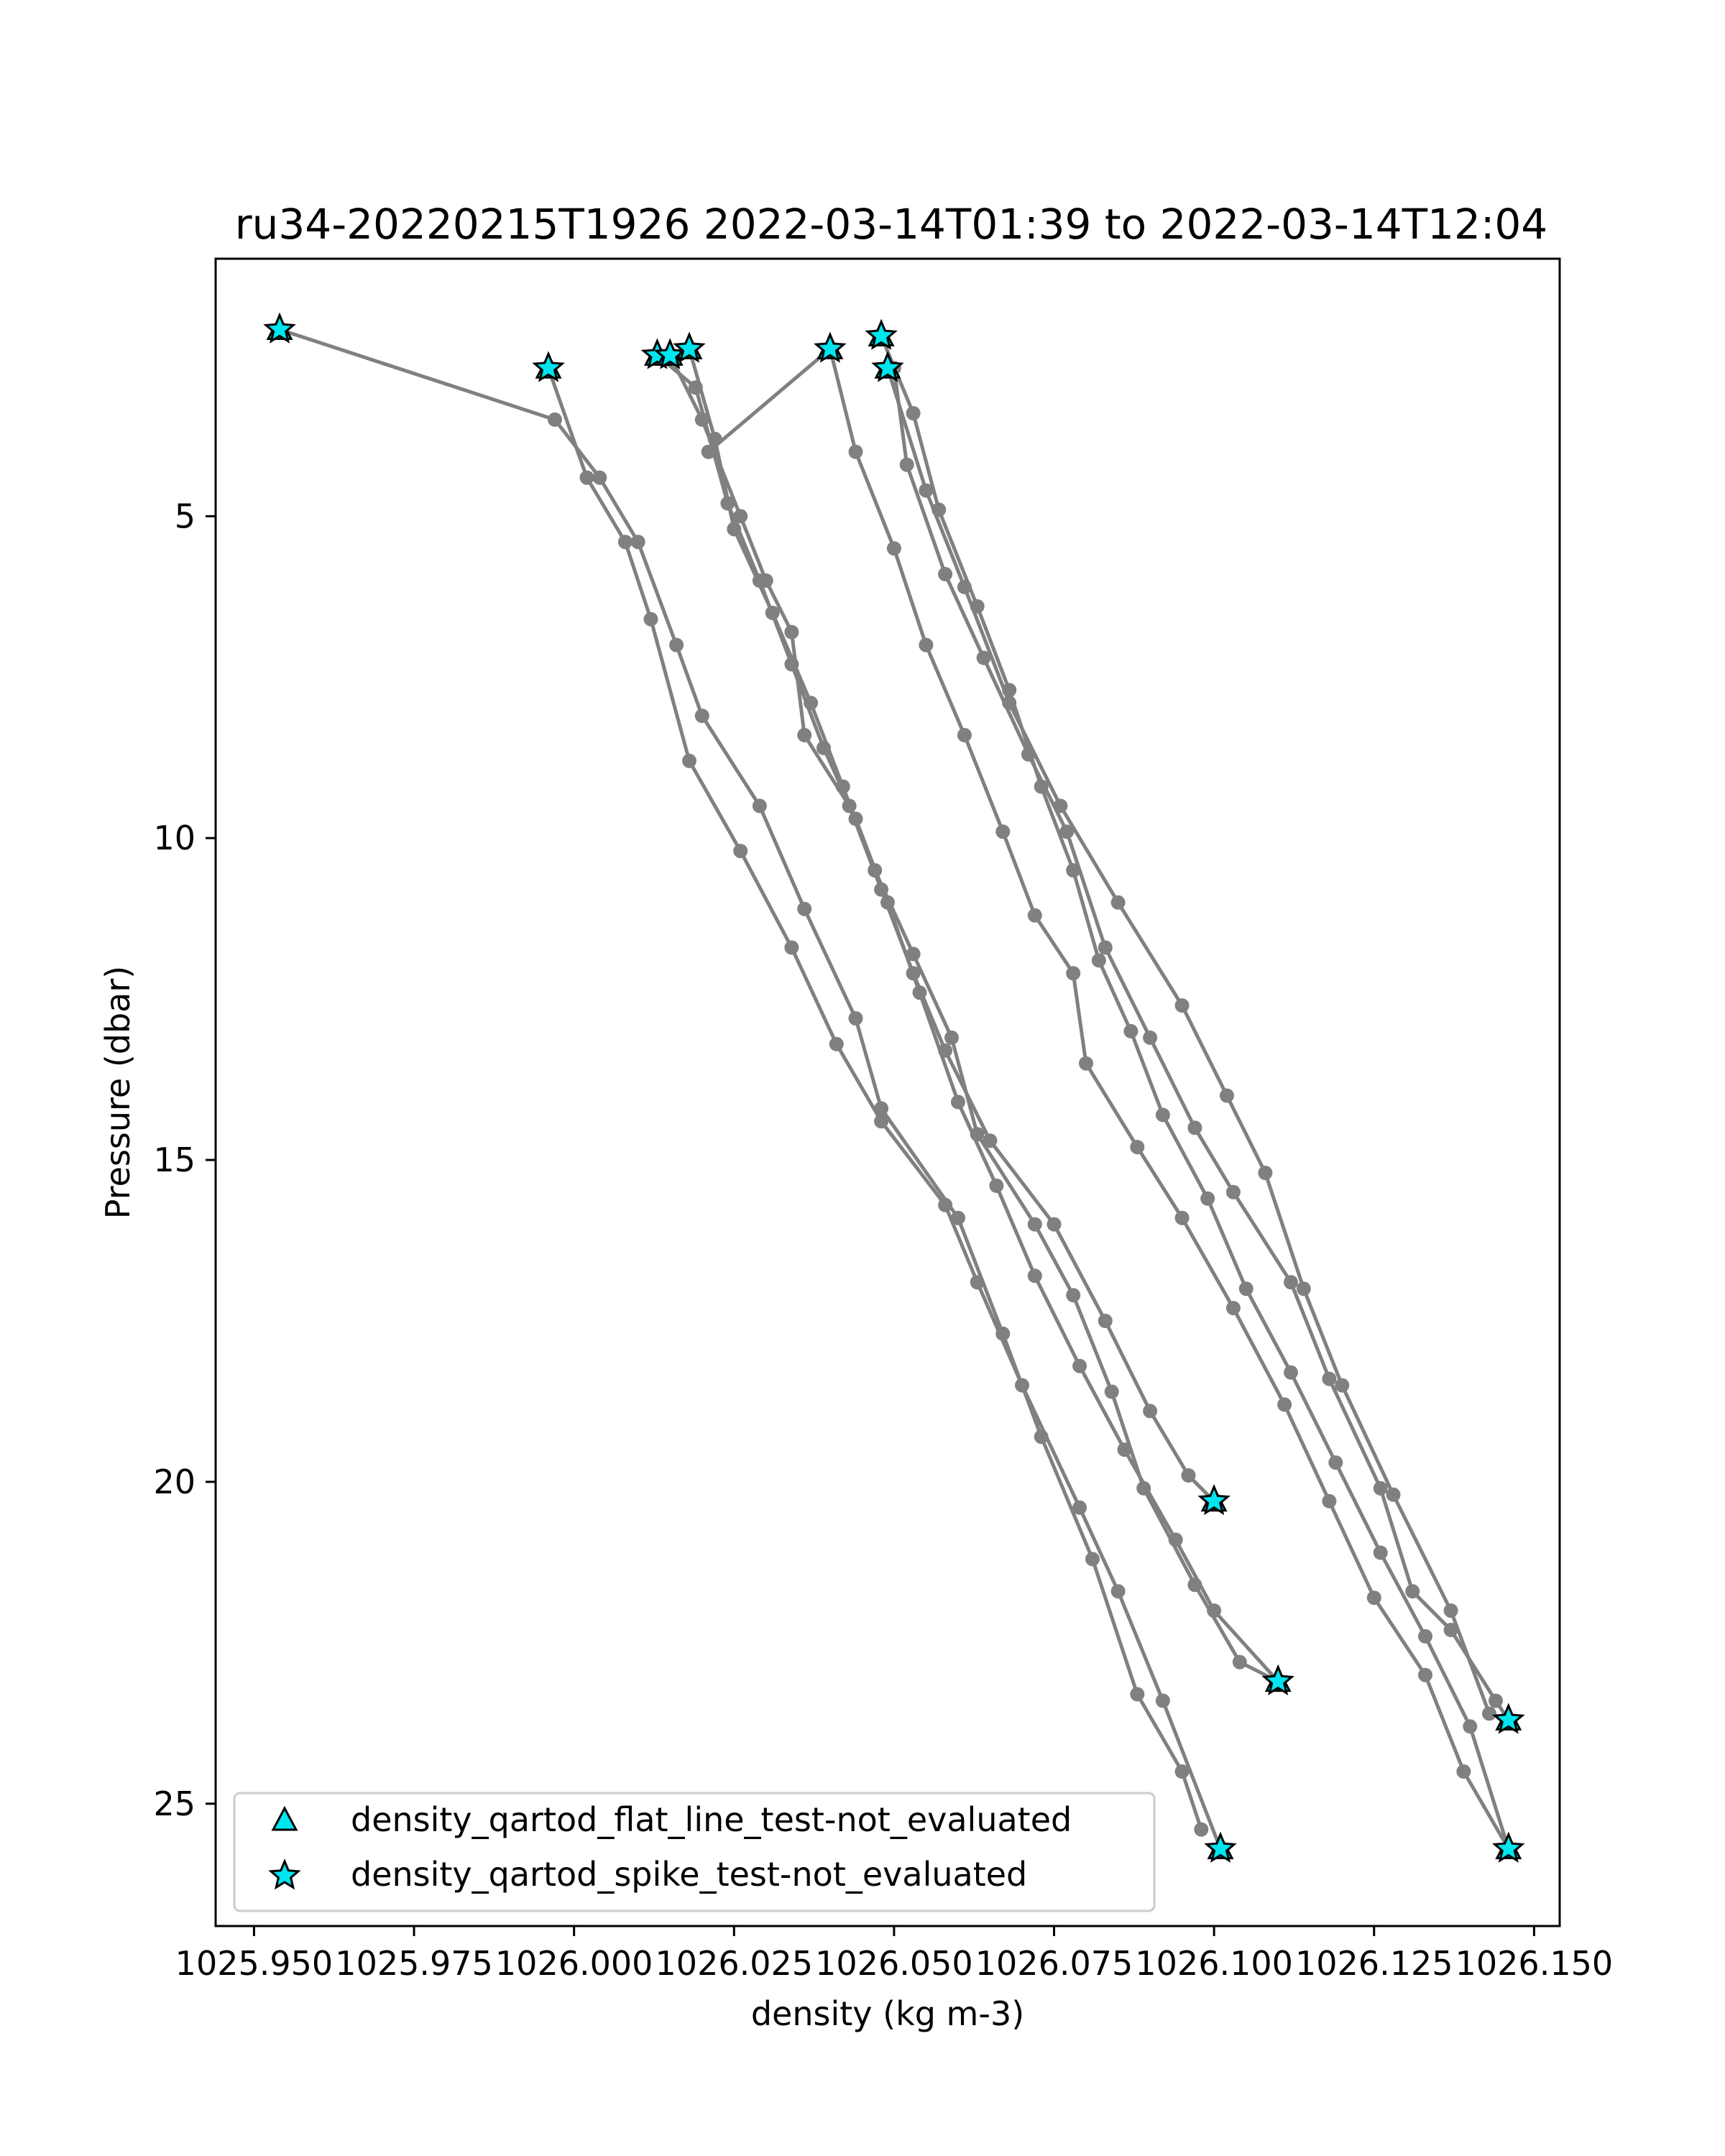 This screenshot has width=1725, height=2156. Describe the element at coordinates (694, 1852) in the screenshot. I see `legend-box` at that location.